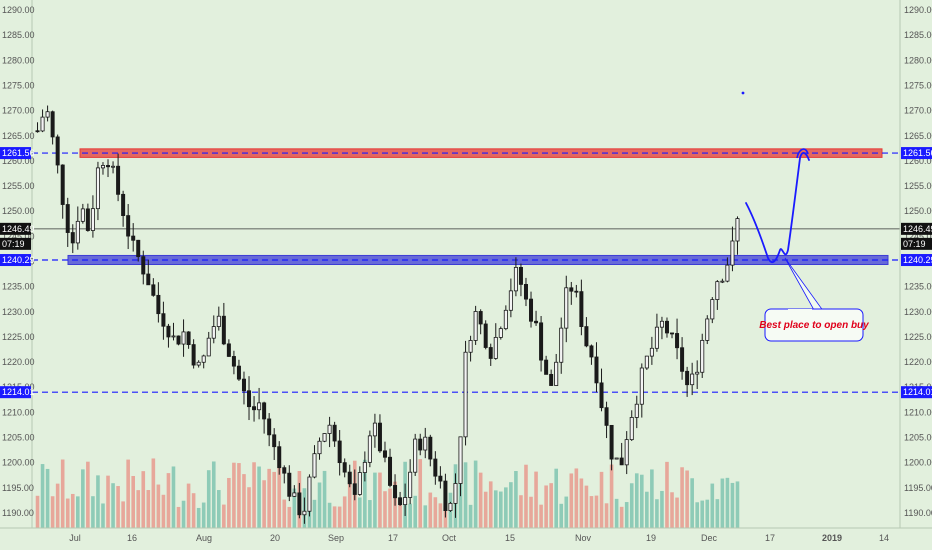 This screenshot has height=550, width=932. Describe the element at coordinates (918, 437) in the screenshot. I see `y-tick-label-right: 1205.00` at that location.